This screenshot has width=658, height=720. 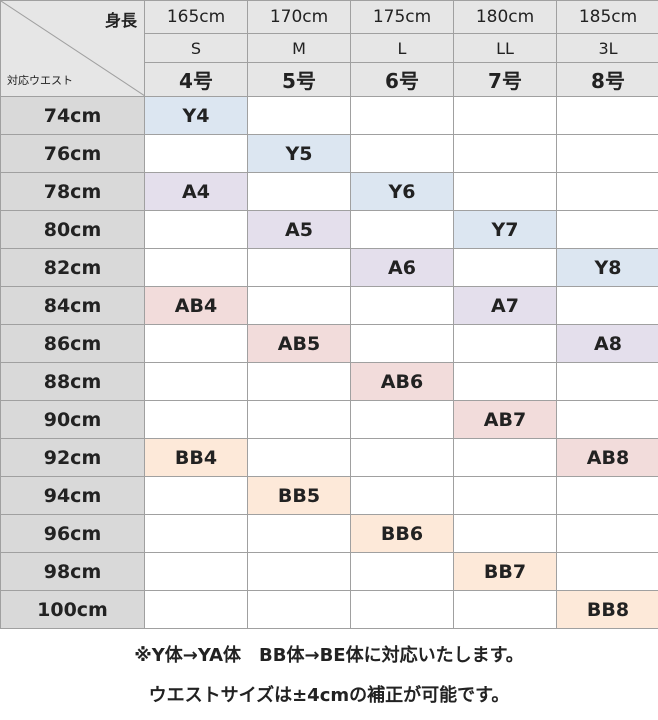 I want to click on size-cell: AB8, so click(x=607, y=457).